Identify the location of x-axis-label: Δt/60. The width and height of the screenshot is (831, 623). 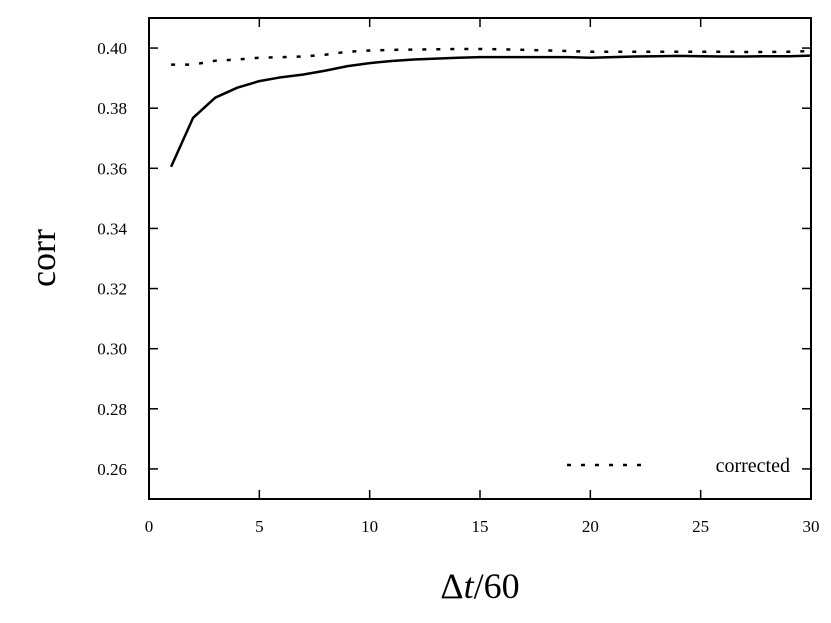
(479, 586).